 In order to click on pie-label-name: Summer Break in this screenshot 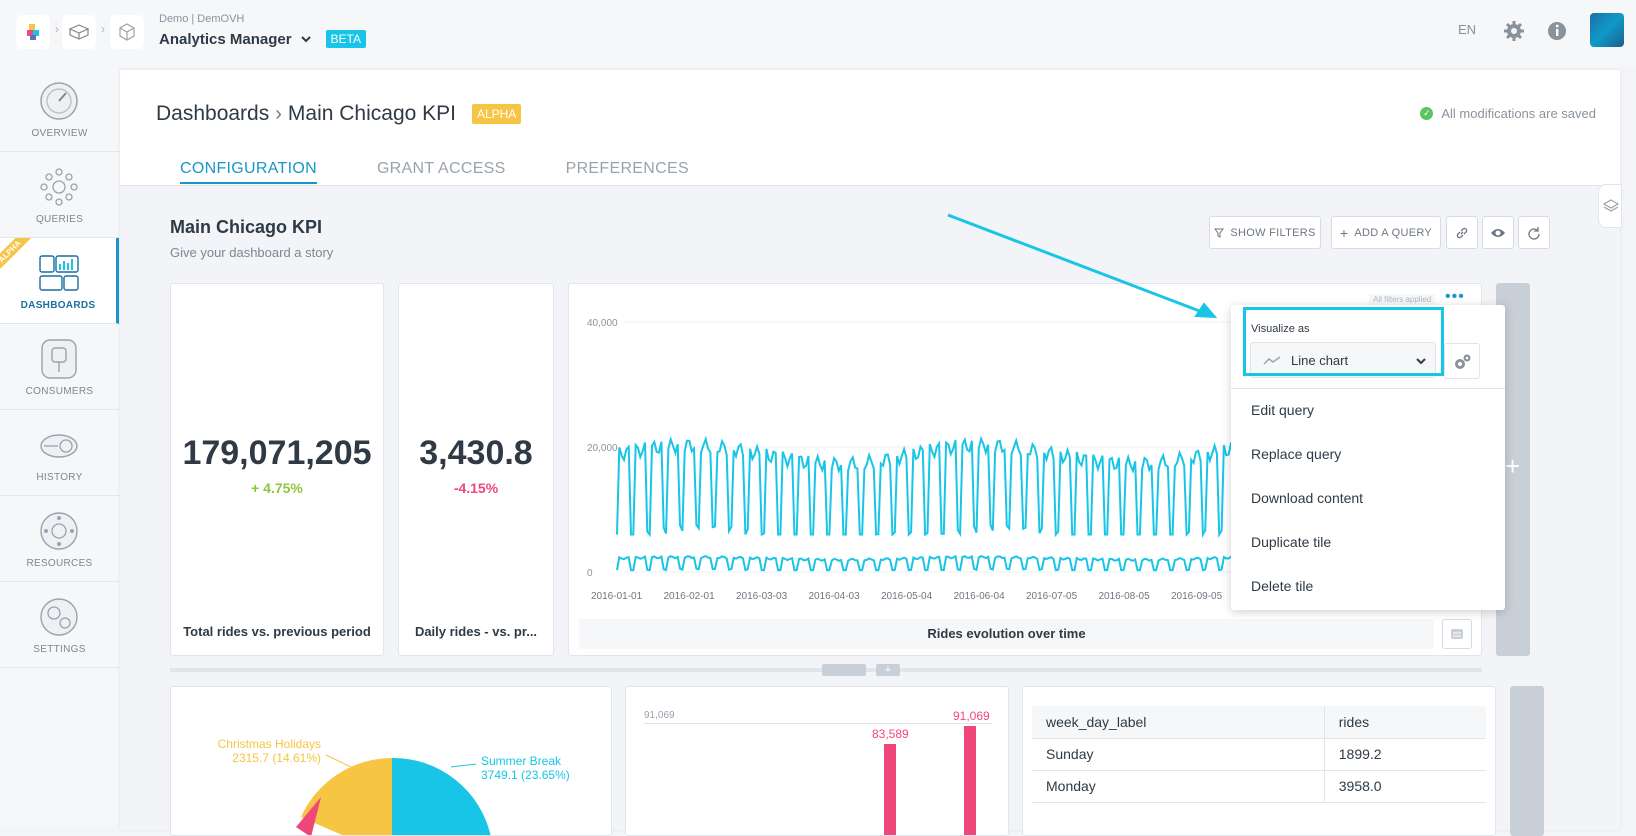, I will do `click(521, 761)`.